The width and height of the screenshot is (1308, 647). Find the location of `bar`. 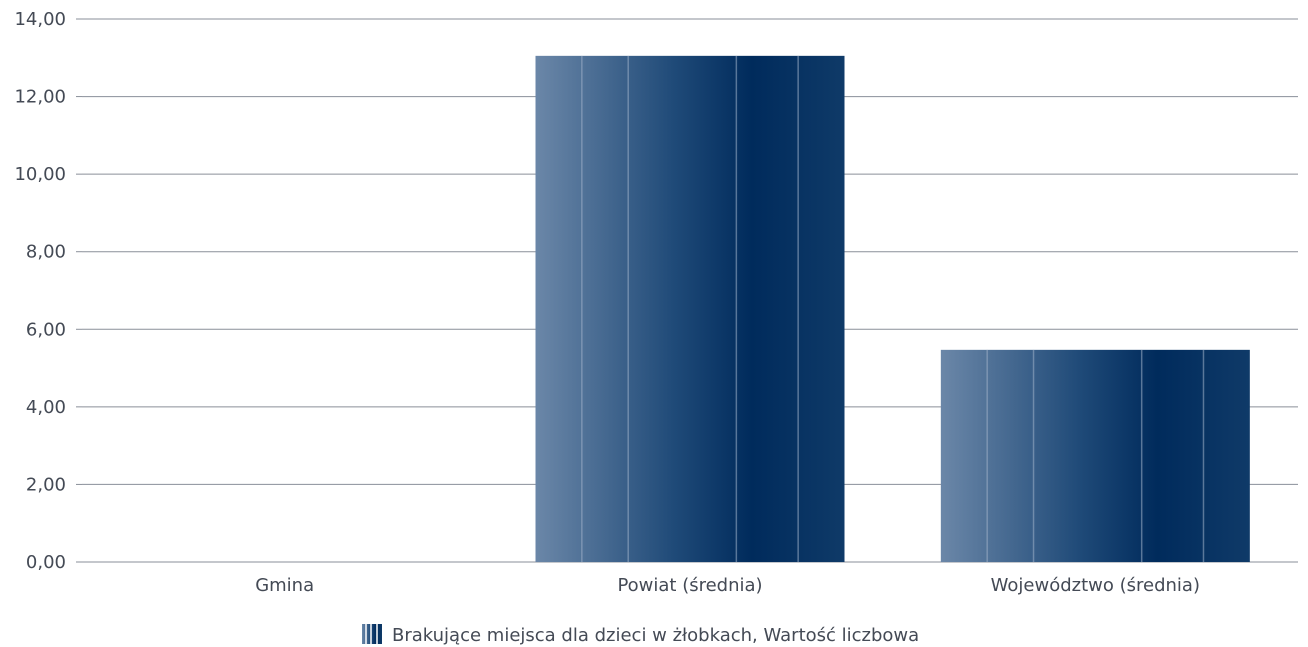

bar is located at coordinates (1095, 455).